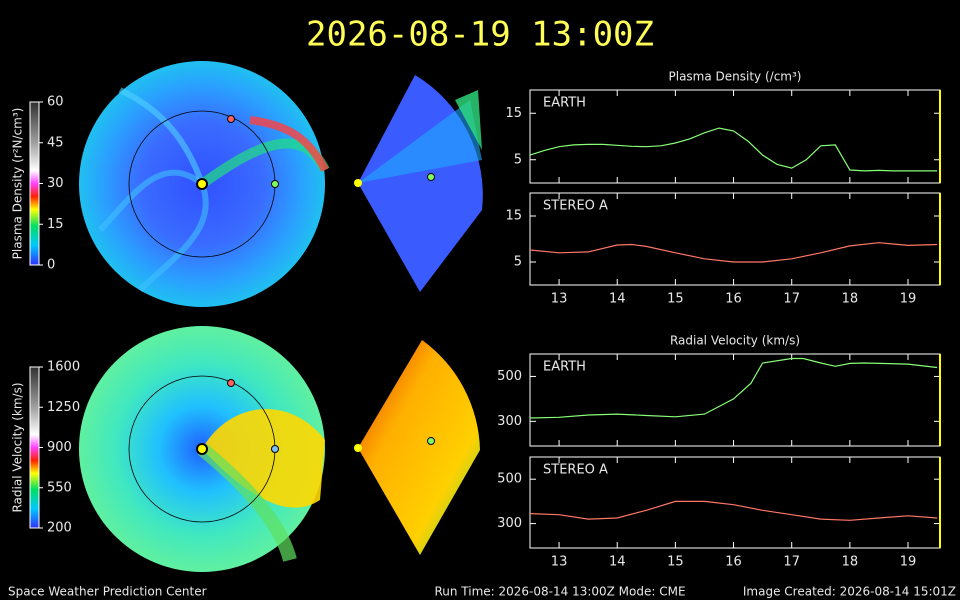 This screenshot has width=960, height=600. Describe the element at coordinates (51, 265) in the screenshot. I see `colorbar-tick-label: 0` at that location.